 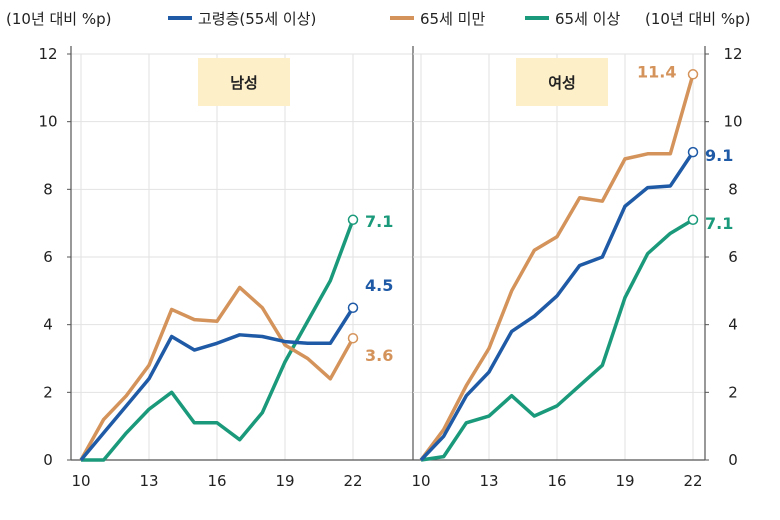 What do you see at coordinates (379, 285) in the screenshot?
I see `end-value-label: 4.5` at bounding box center [379, 285].